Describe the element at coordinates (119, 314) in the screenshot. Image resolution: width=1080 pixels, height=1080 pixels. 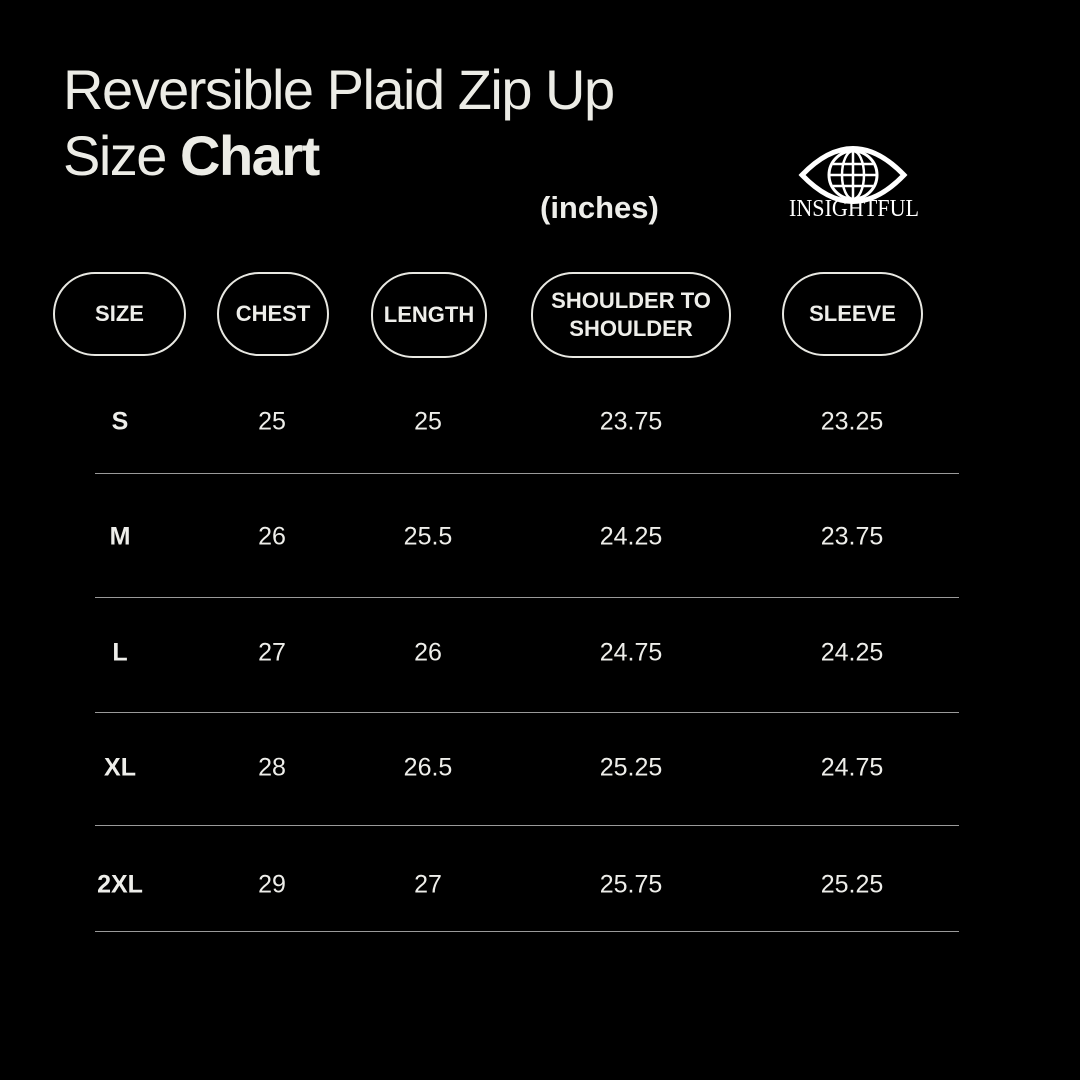
I see `column-header: SIZE` at that location.